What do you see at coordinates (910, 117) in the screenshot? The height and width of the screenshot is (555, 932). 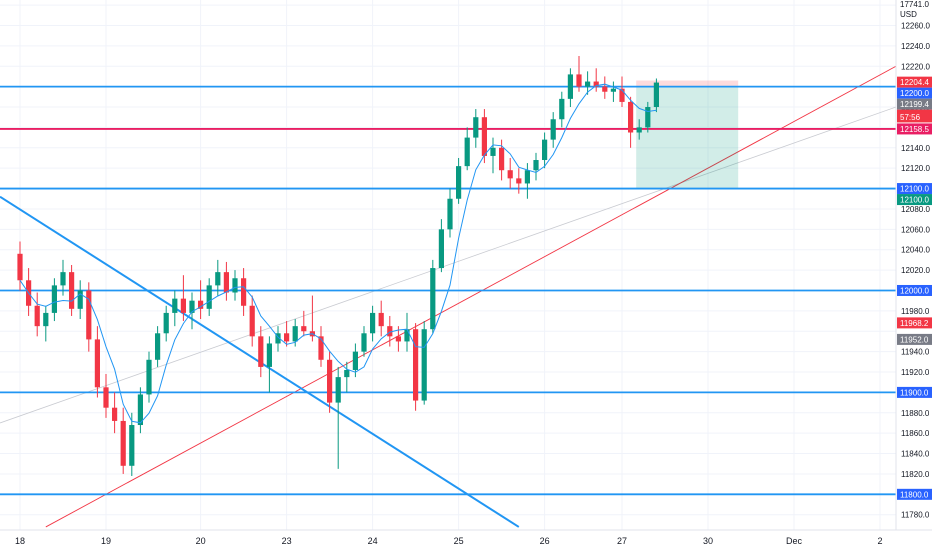 I see `countdown-label: 57:56` at bounding box center [910, 117].